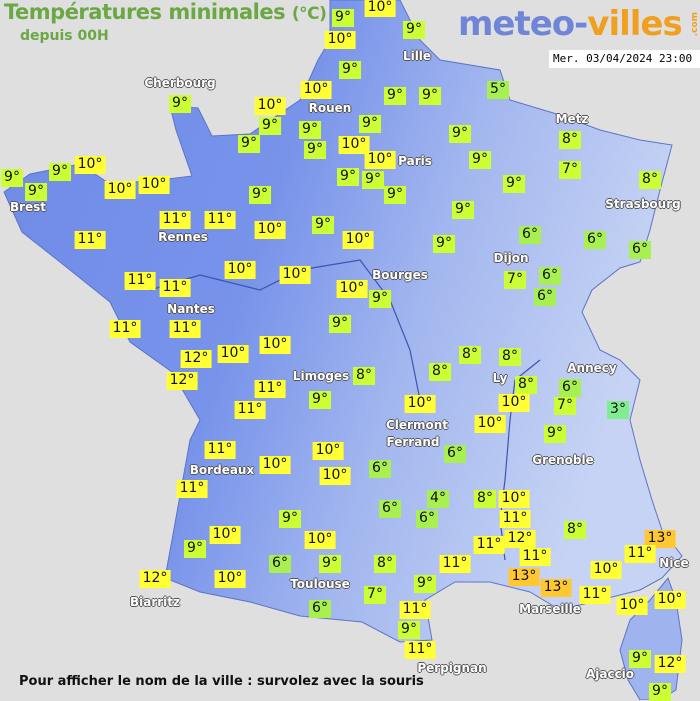  What do you see at coordinates (498, 90) in the screenshot?
I see `temperature-label: 5°` at bounding box center [498, 90].